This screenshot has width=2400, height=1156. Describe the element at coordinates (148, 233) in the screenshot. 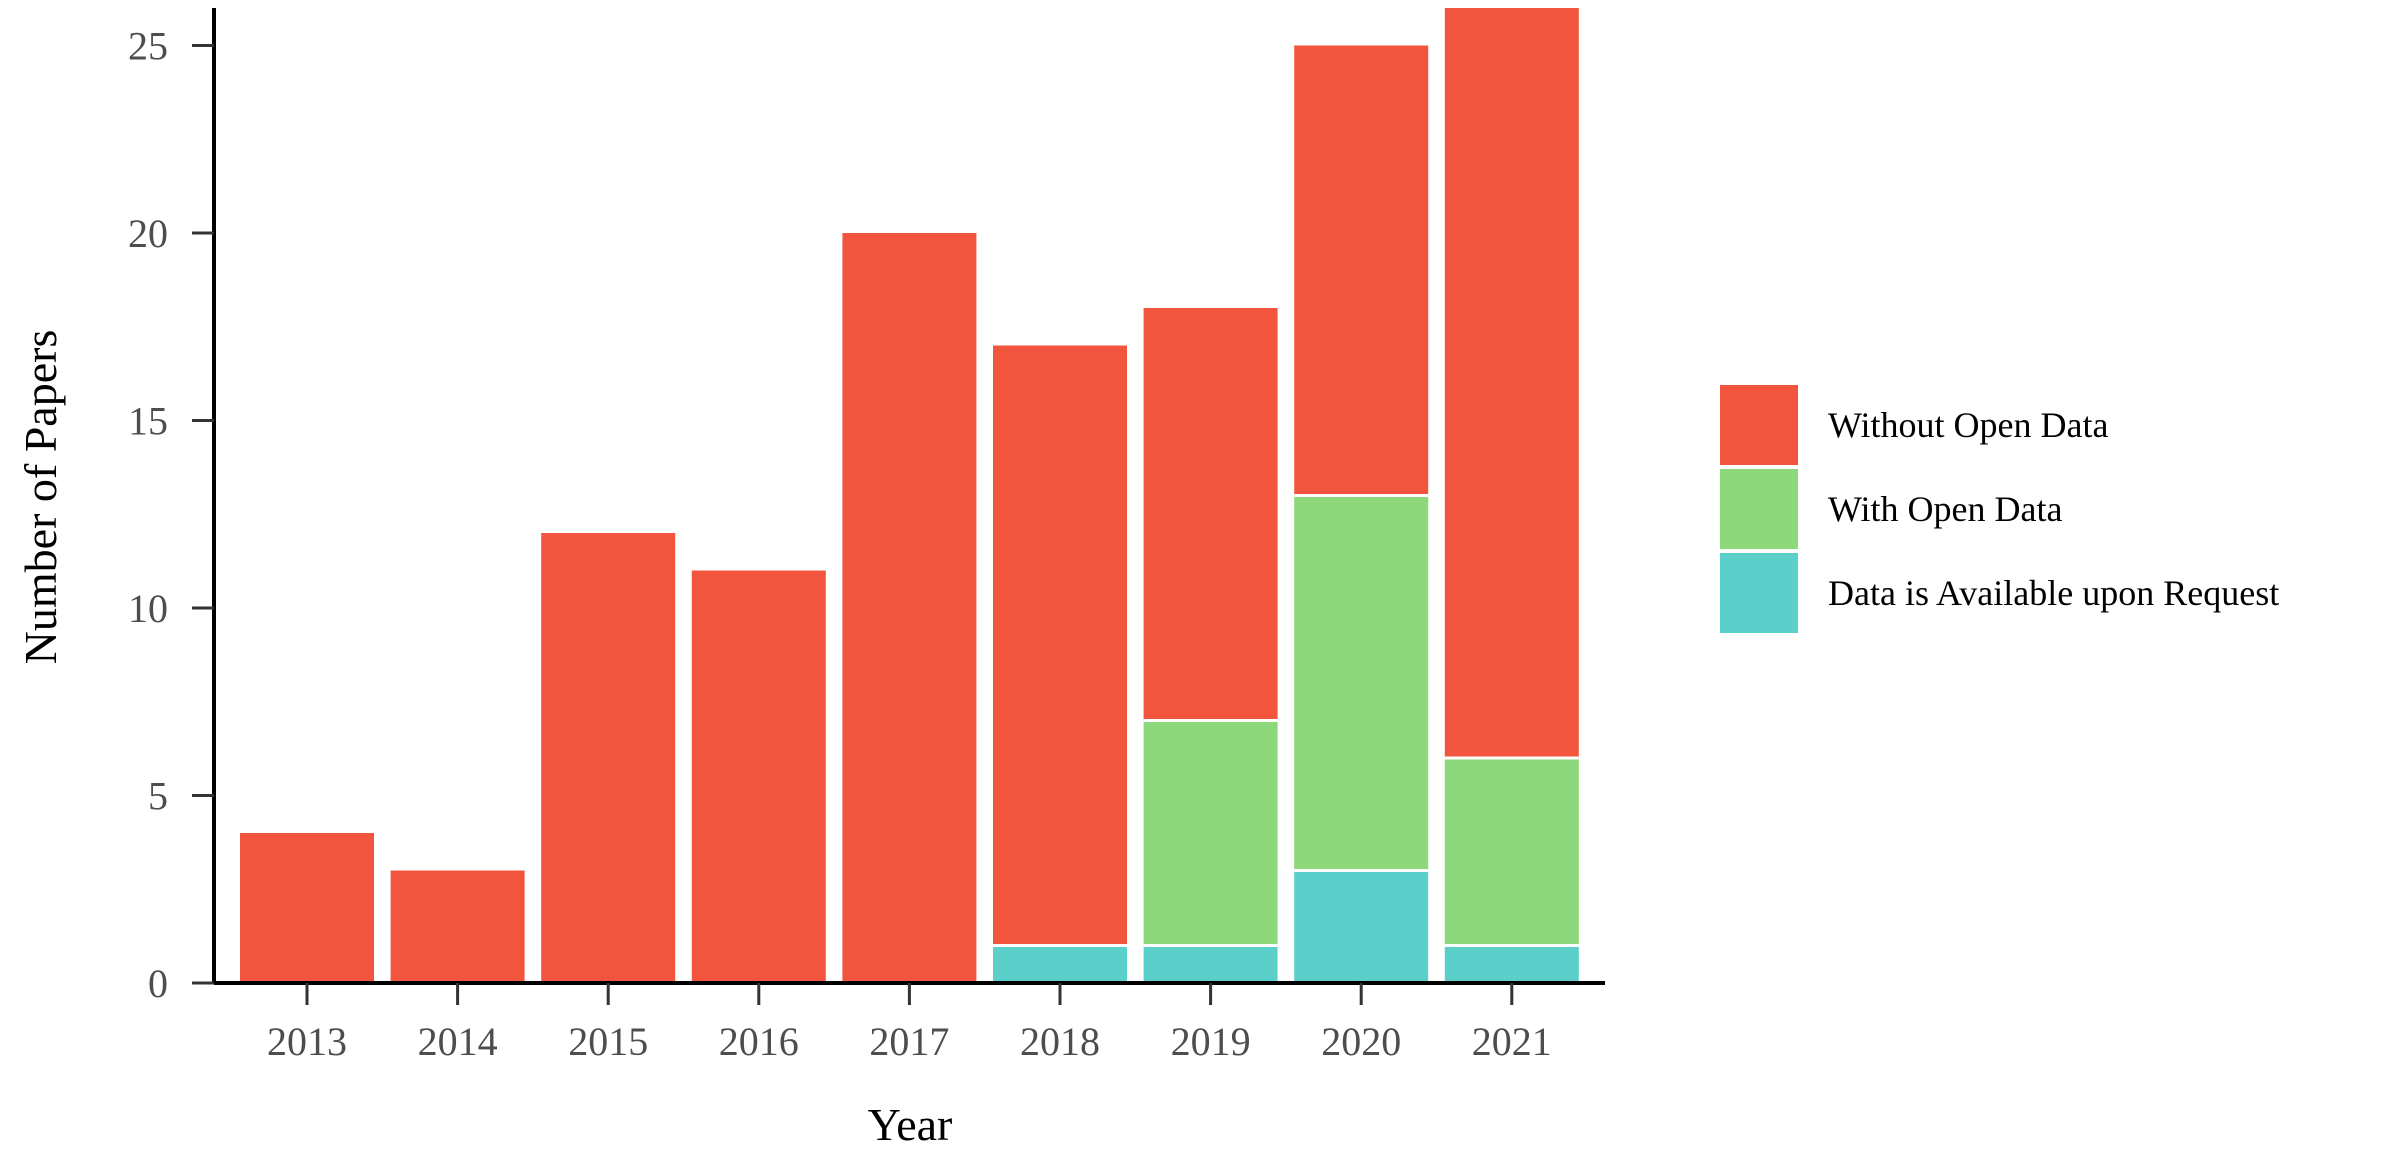

I see `y-tick-label: 20` at that location.